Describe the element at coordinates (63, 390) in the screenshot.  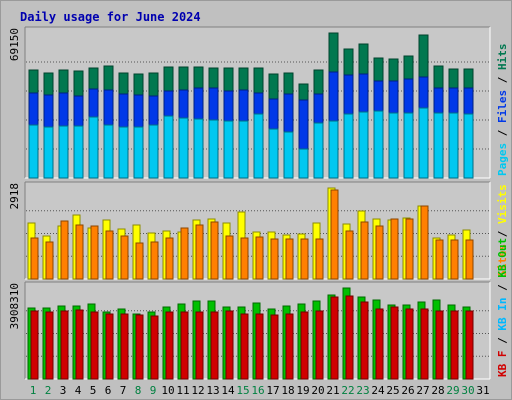
I see `x-tick-label-day-3: 3` at that location.